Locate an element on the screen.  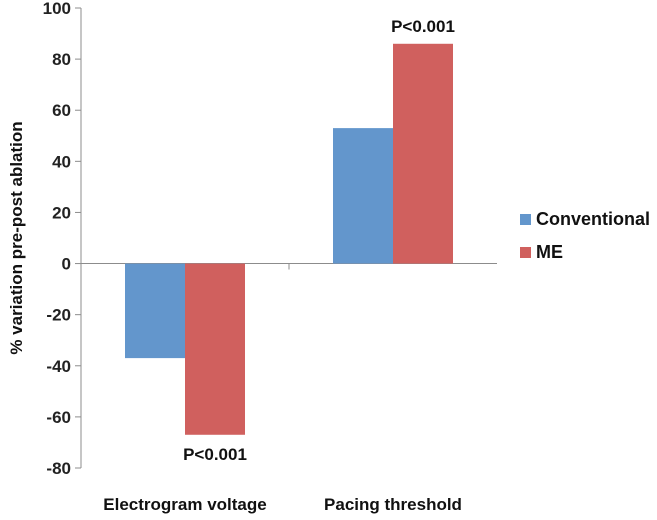
legend-label: Conventional is located at coordinates (593, 219).